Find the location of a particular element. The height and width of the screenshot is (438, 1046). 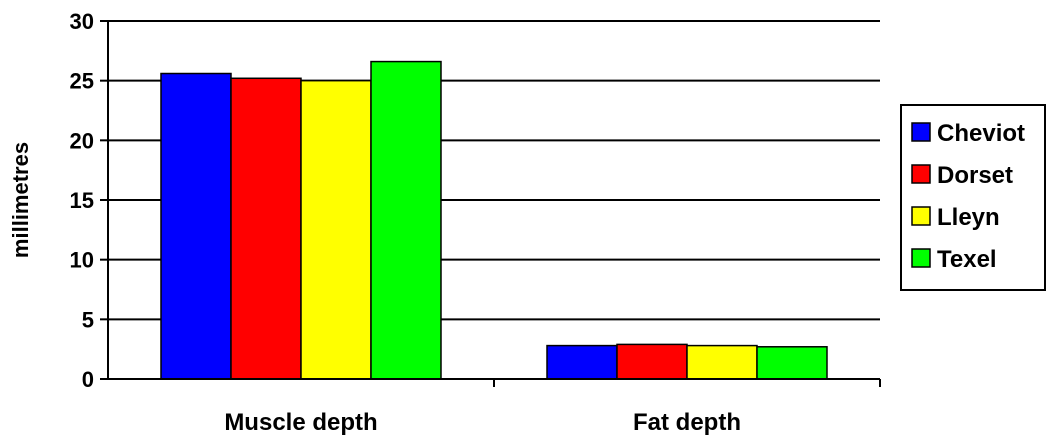

bar-lleyn-muscle is located at coordinates (336, 229).